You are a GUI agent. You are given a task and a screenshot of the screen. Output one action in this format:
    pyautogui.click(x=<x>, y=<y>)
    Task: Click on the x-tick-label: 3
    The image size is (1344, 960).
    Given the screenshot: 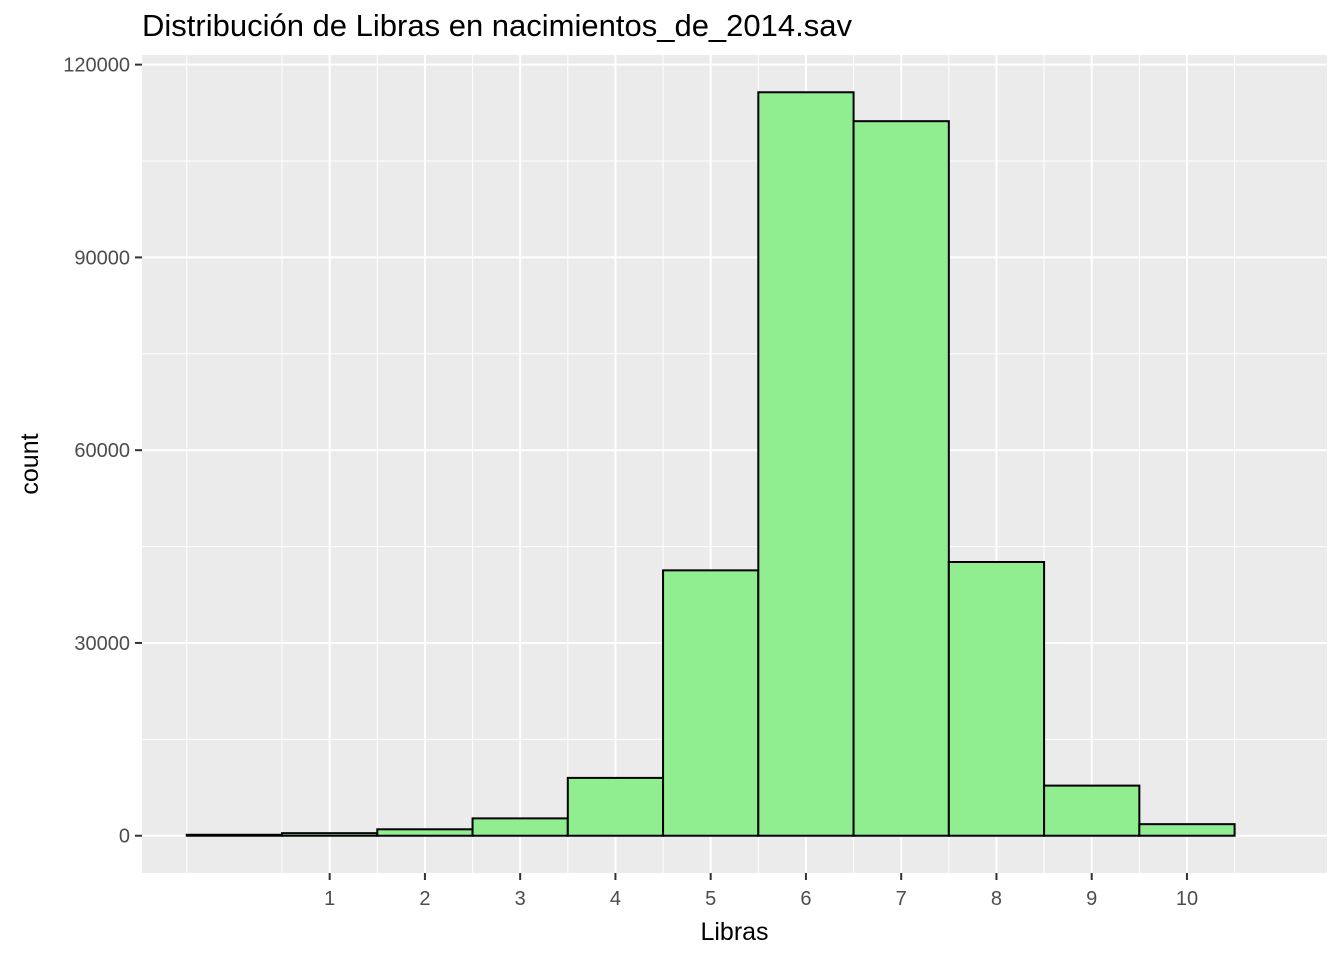 What is the action you would take?
    pyautogui.click(x=520, y=899)
    